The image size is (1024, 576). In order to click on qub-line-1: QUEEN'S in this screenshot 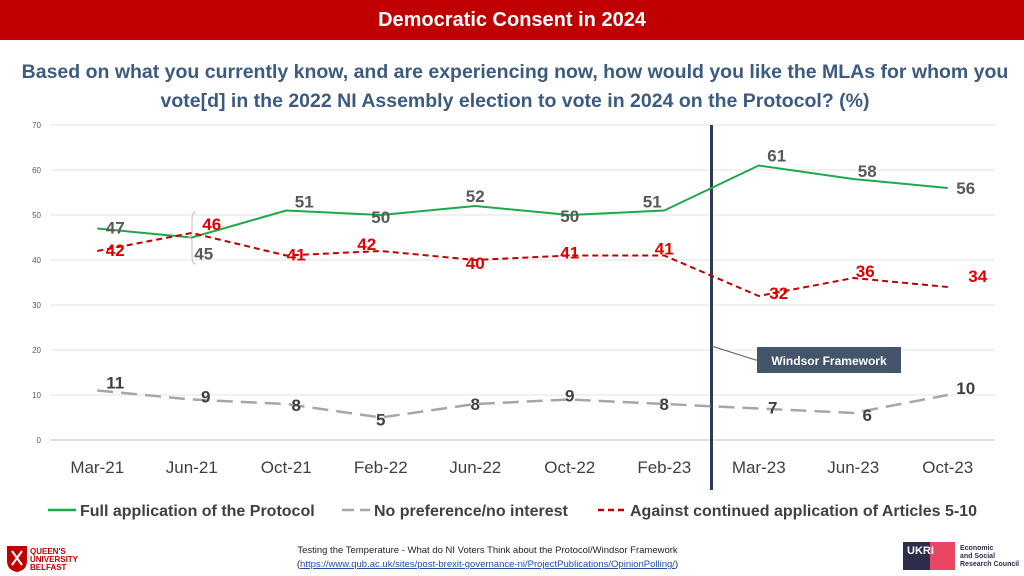, I will do `click(48, 551)`.